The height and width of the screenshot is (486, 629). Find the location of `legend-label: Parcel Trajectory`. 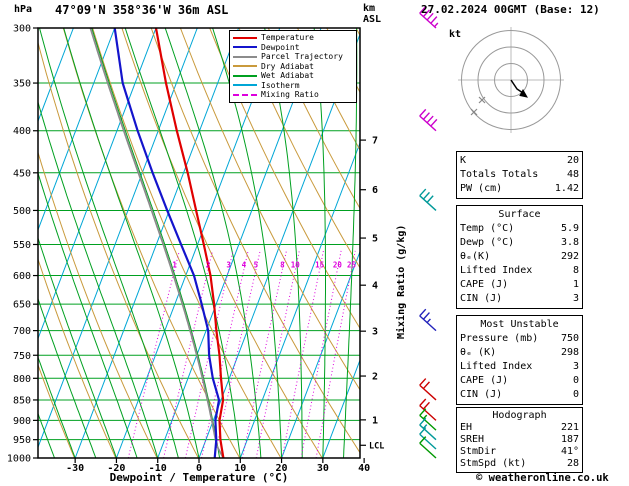

legend-label: Parcel Trajectory is located at coordinates (302, 57).